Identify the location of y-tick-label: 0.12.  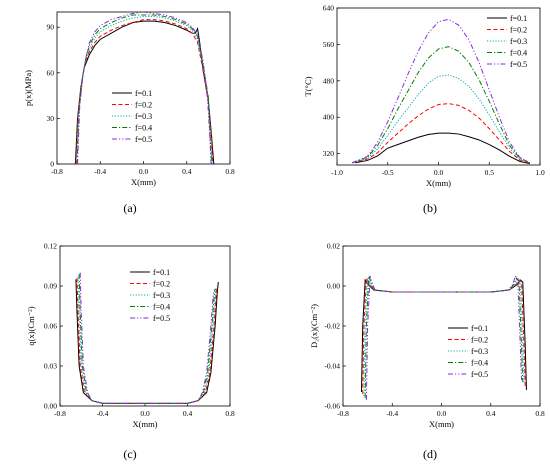
(50, 246).